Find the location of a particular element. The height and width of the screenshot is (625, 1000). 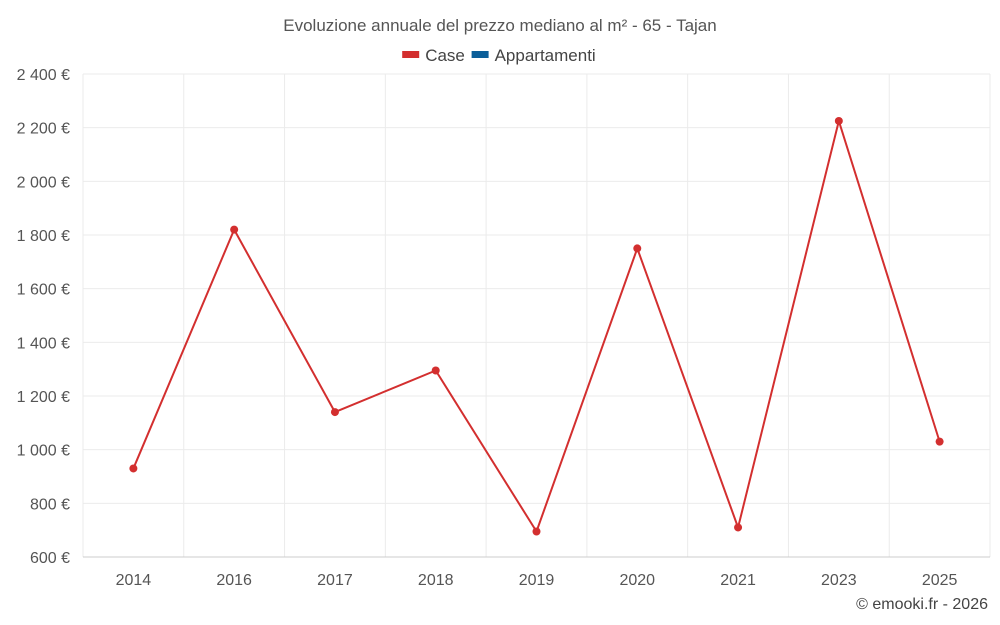

legend-label-1: Appartamenti is located at coordinates (545, 55).